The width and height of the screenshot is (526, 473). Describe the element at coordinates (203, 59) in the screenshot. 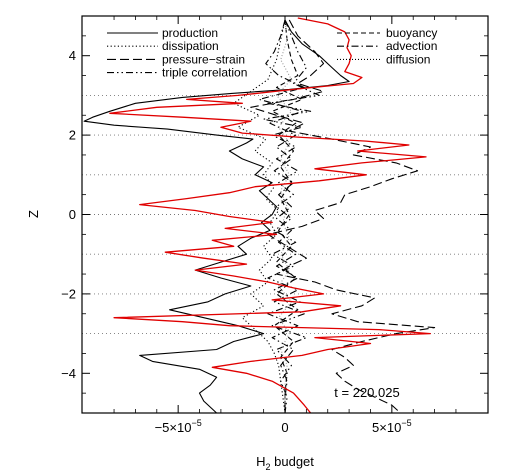

I see `legend-label-pressure-strain: pressure−strain` at that location.